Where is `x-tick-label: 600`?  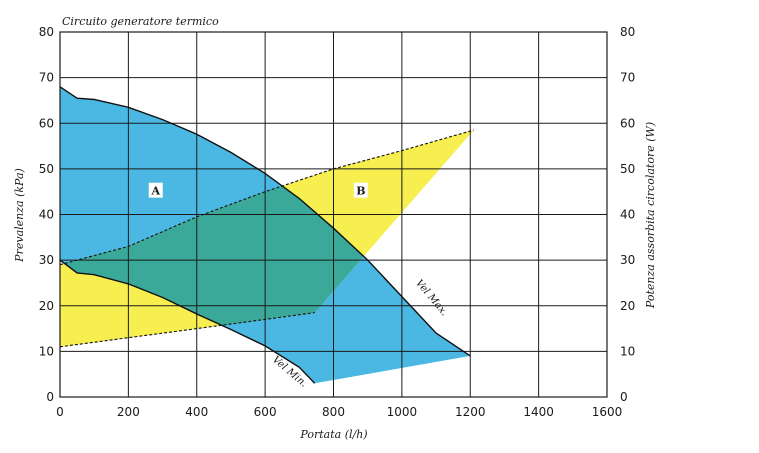
x-tick-label: 600 is located at coordinates (265, 412).